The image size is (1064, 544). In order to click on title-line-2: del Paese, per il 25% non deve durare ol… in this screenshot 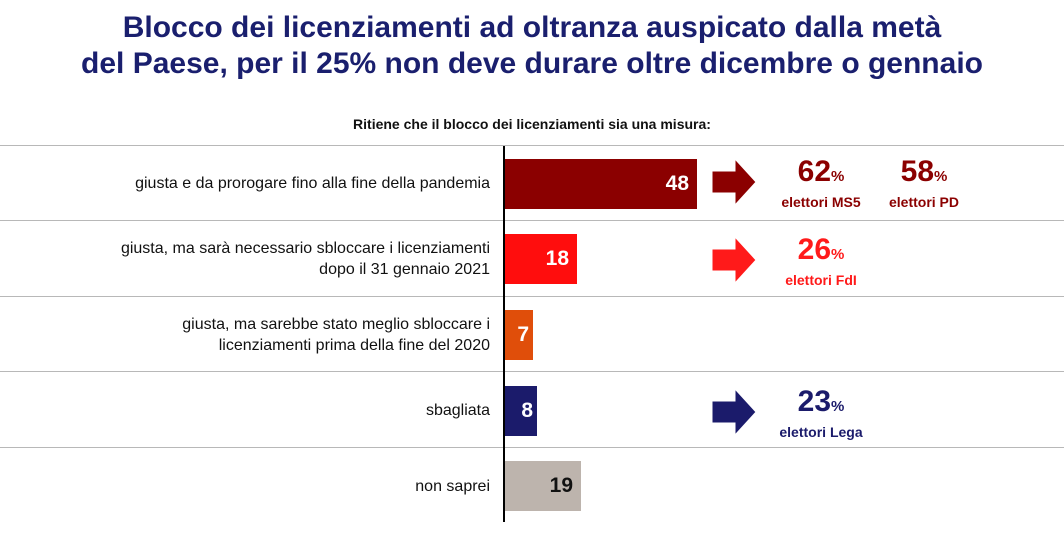, I will do `click(532, 63)`.